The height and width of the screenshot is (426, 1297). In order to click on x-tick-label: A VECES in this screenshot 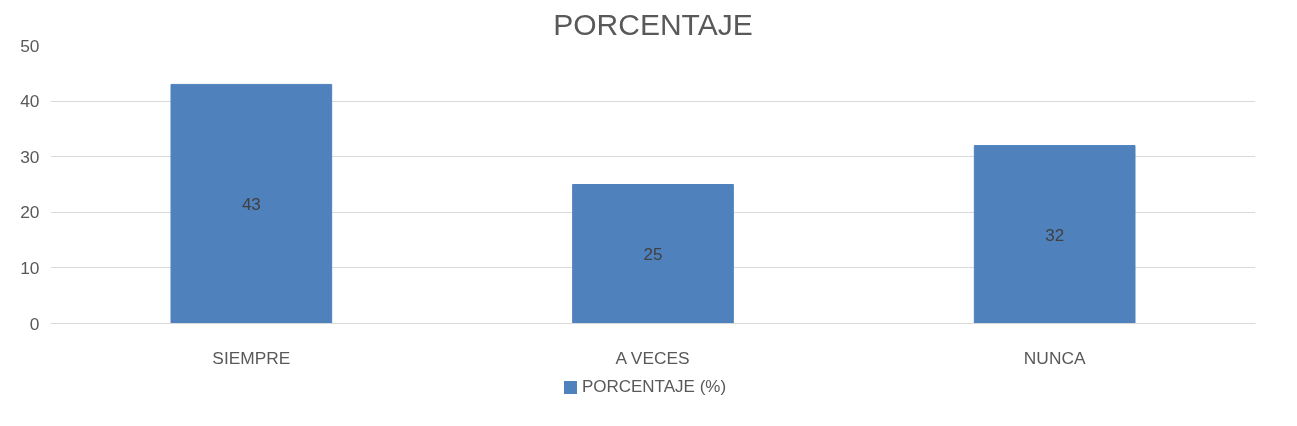, I will do `click(652, 357)`.